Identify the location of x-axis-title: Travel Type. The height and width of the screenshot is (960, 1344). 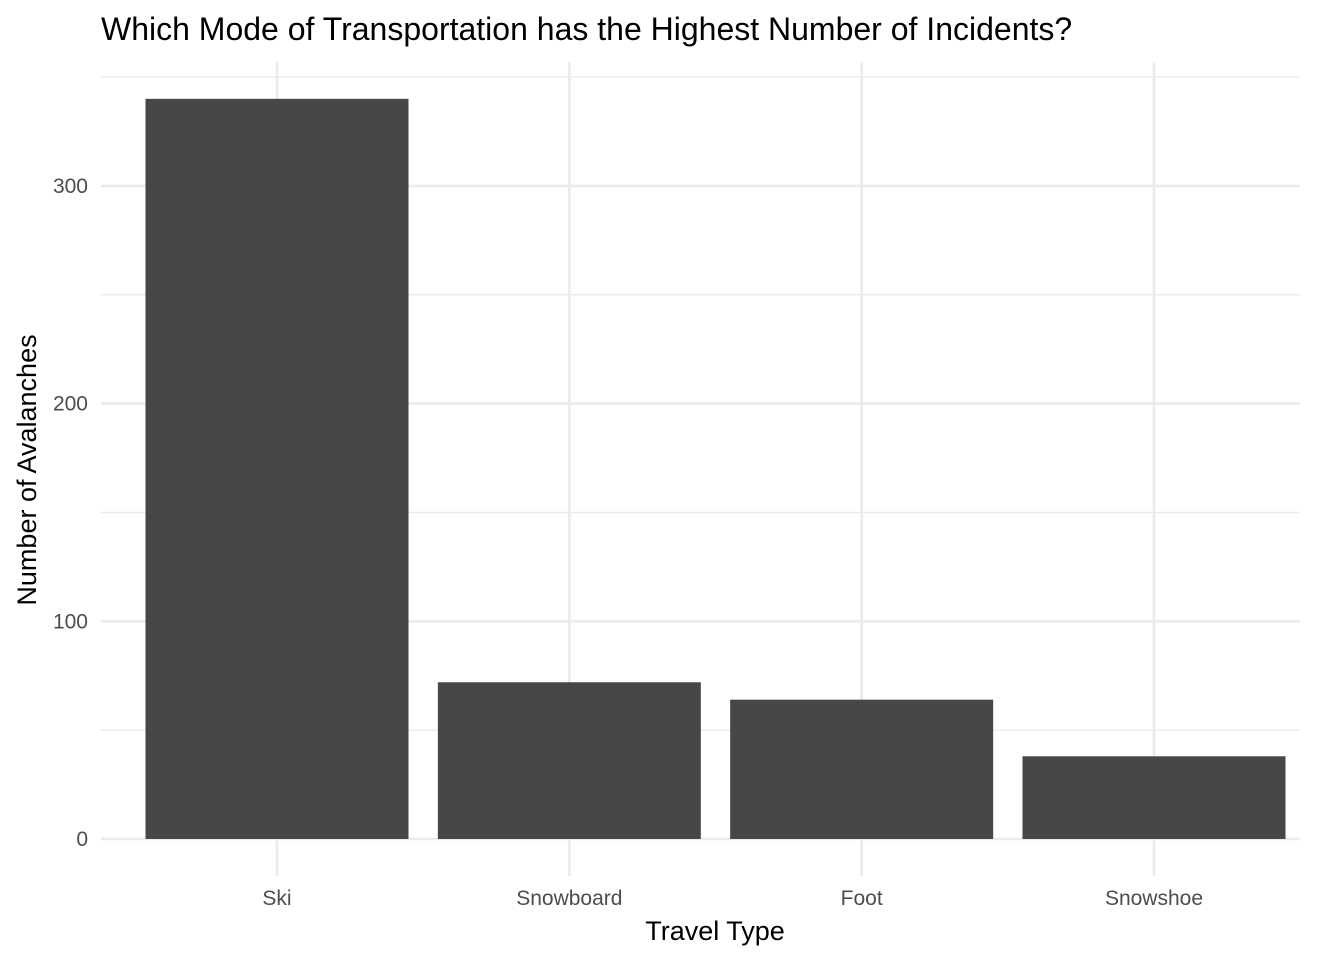
(715, 931).